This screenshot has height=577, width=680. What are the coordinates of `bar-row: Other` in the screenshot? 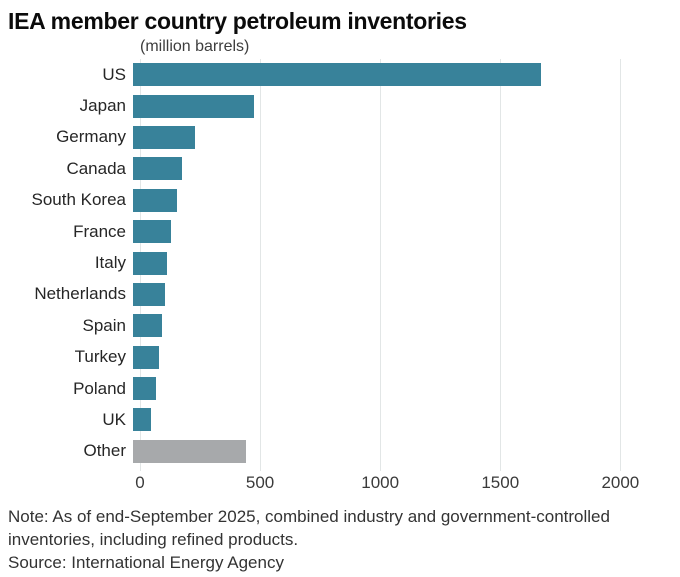 It's located at (332, 451).